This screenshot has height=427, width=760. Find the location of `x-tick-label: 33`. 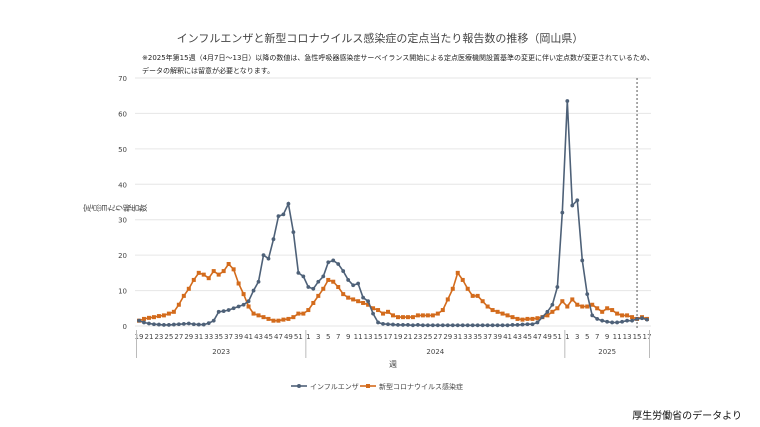

x-tick-label: 33 is located at coordinates (208, 337).